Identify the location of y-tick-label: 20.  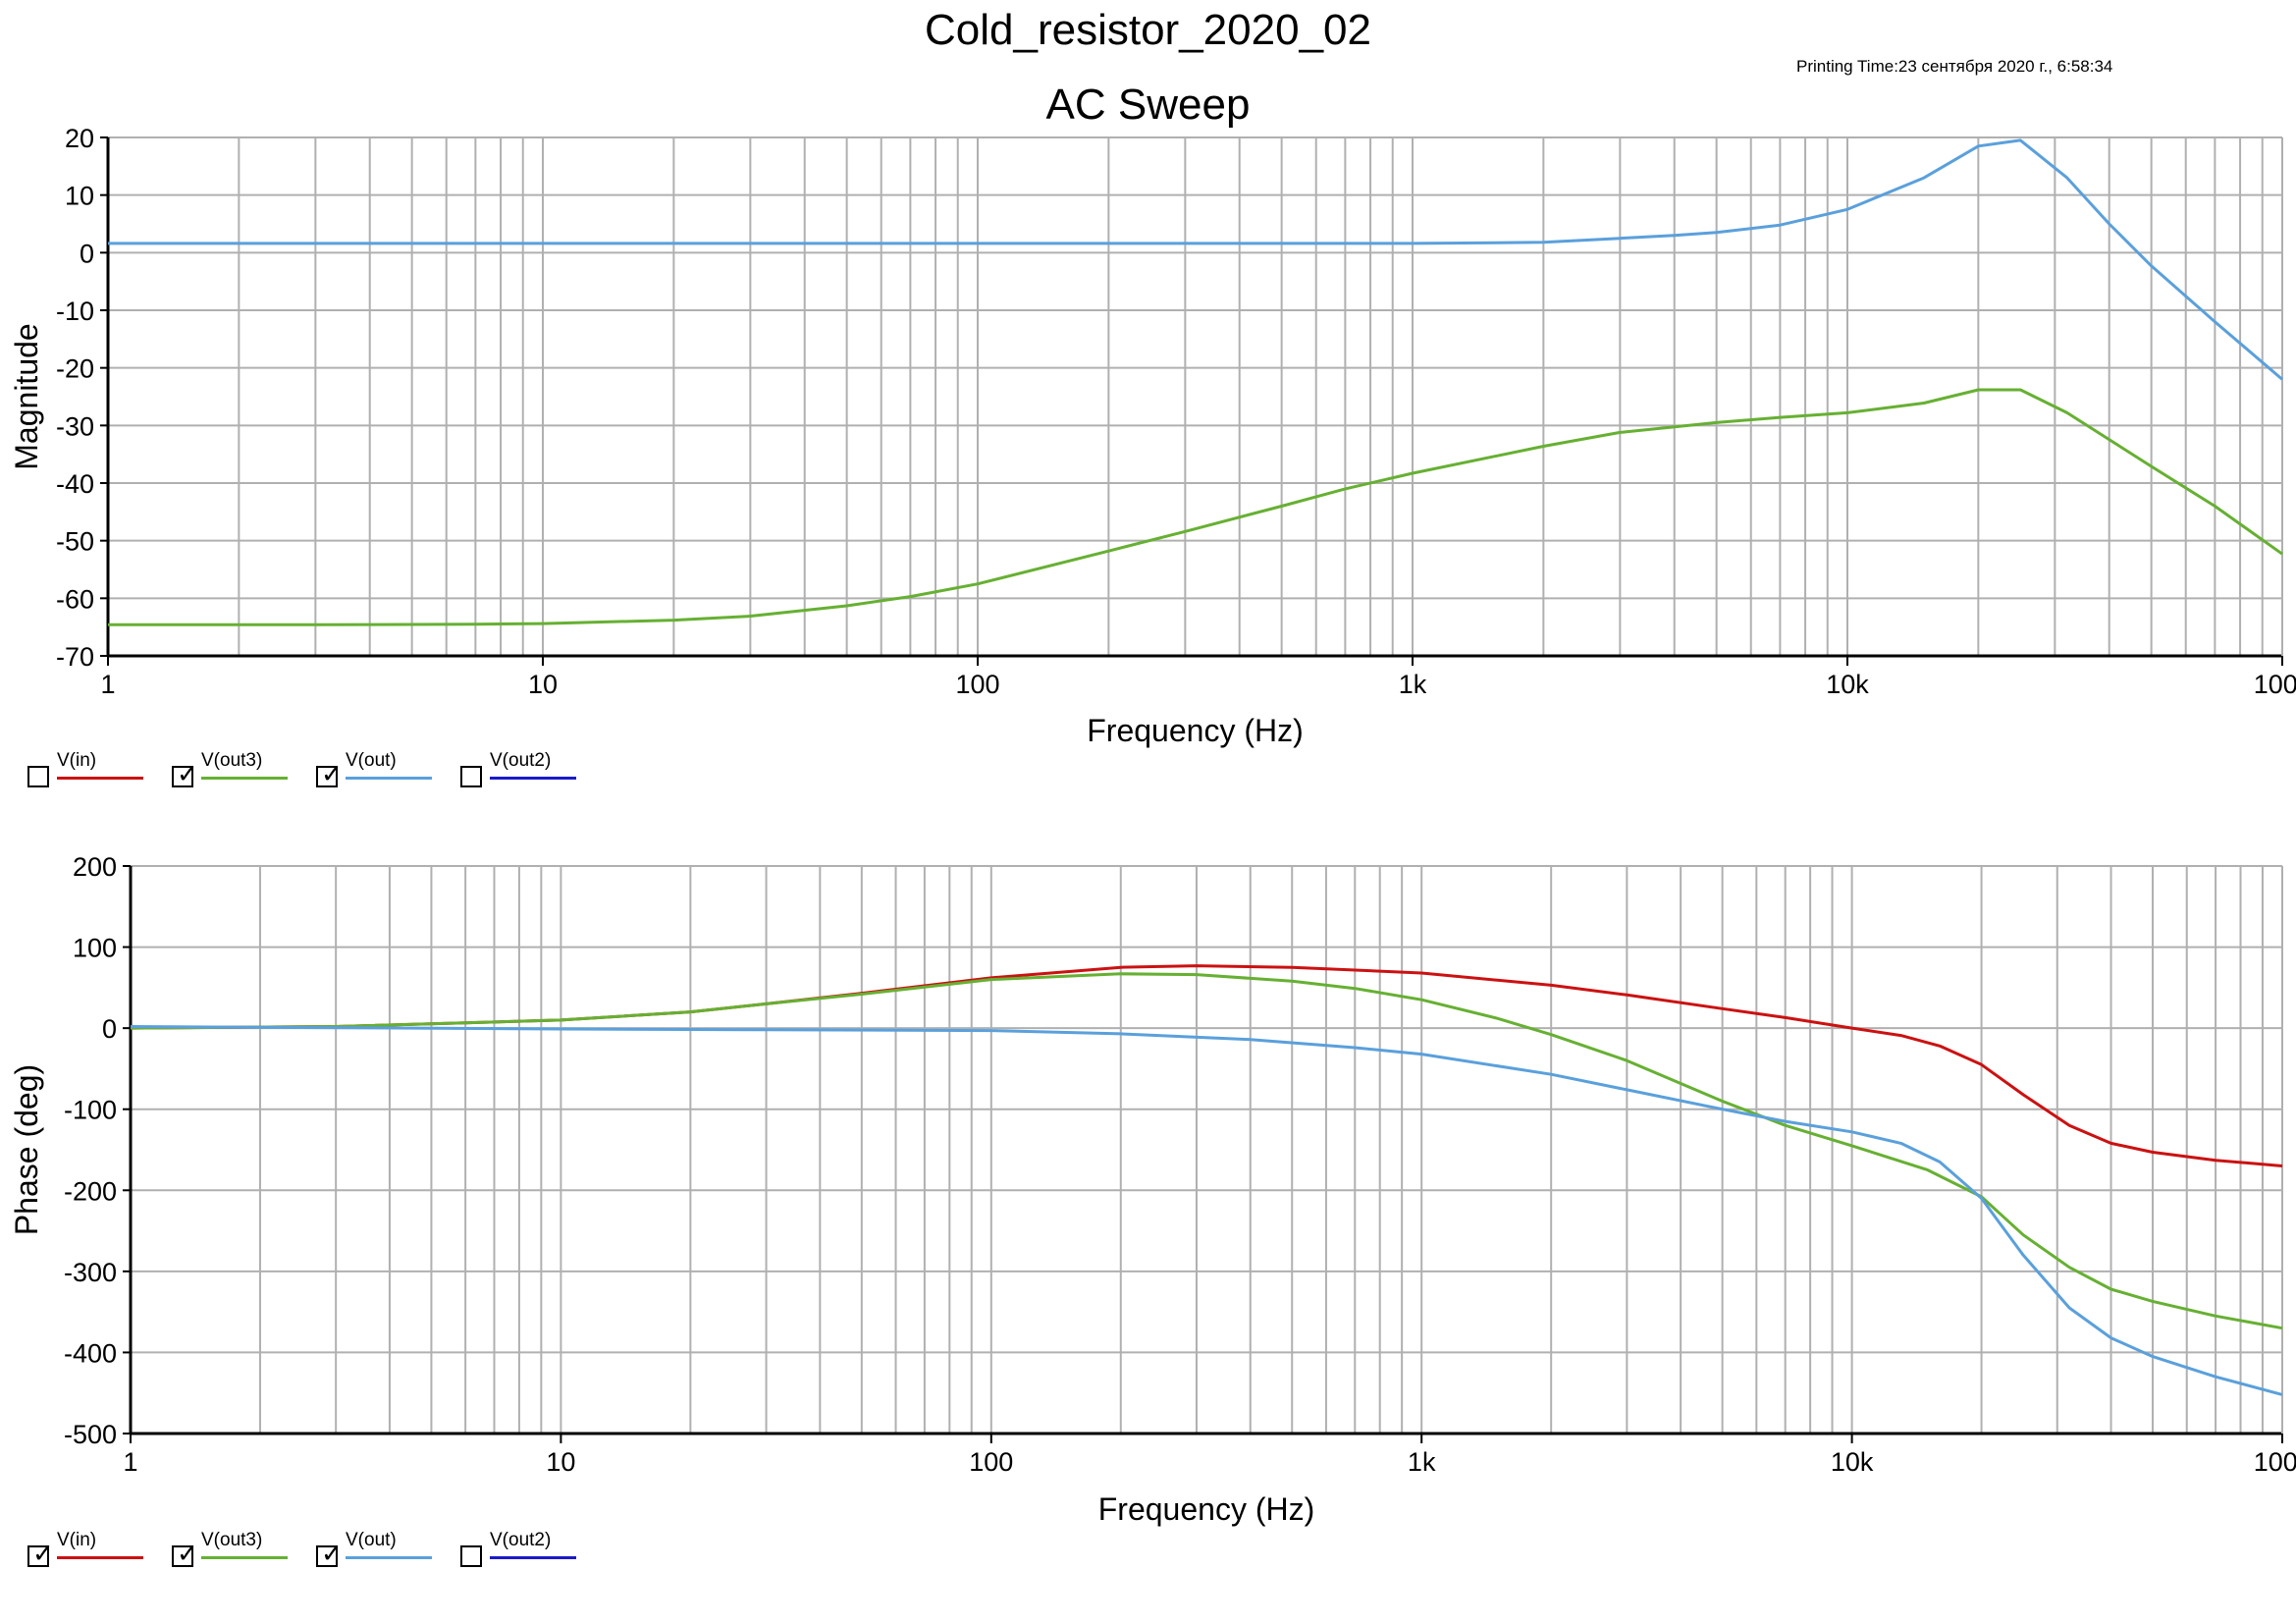
(79, 138).